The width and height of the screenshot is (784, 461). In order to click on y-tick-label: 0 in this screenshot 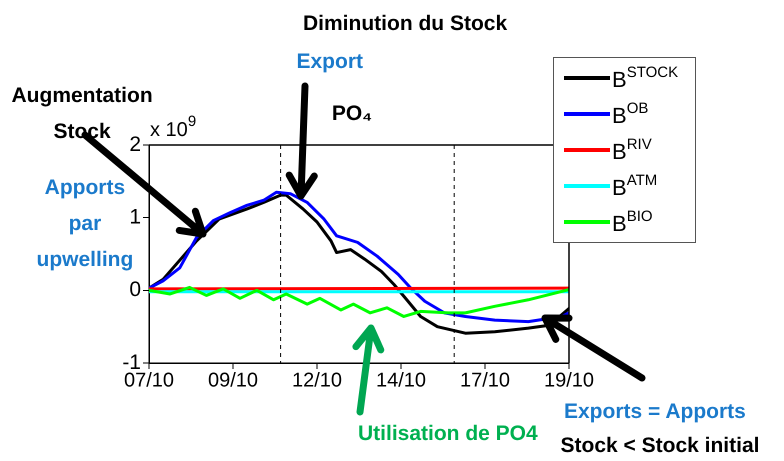, I will do `click(135, 290)`.